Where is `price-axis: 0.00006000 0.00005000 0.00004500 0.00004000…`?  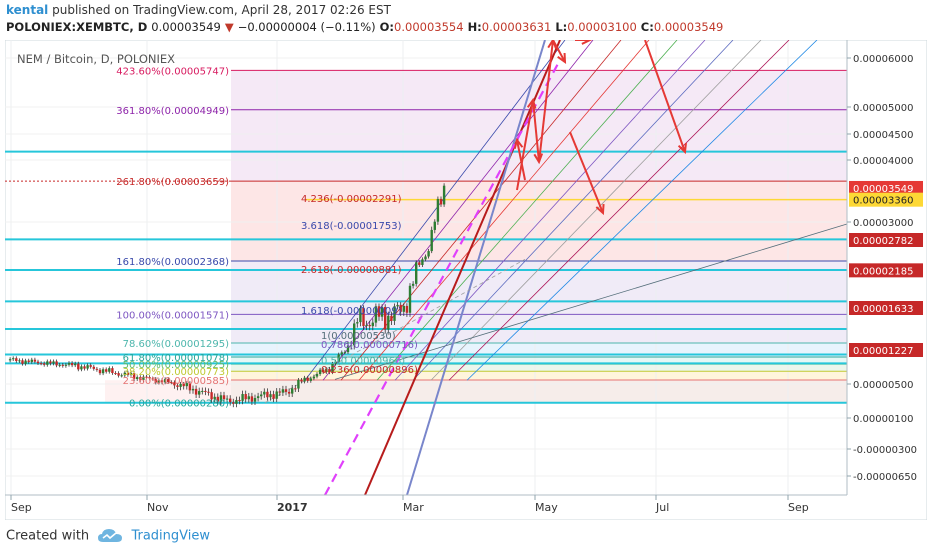
price-axis: 0.00006000 0.00005000 0.00004500 0.00004000… is located at coordinates (884, 267).